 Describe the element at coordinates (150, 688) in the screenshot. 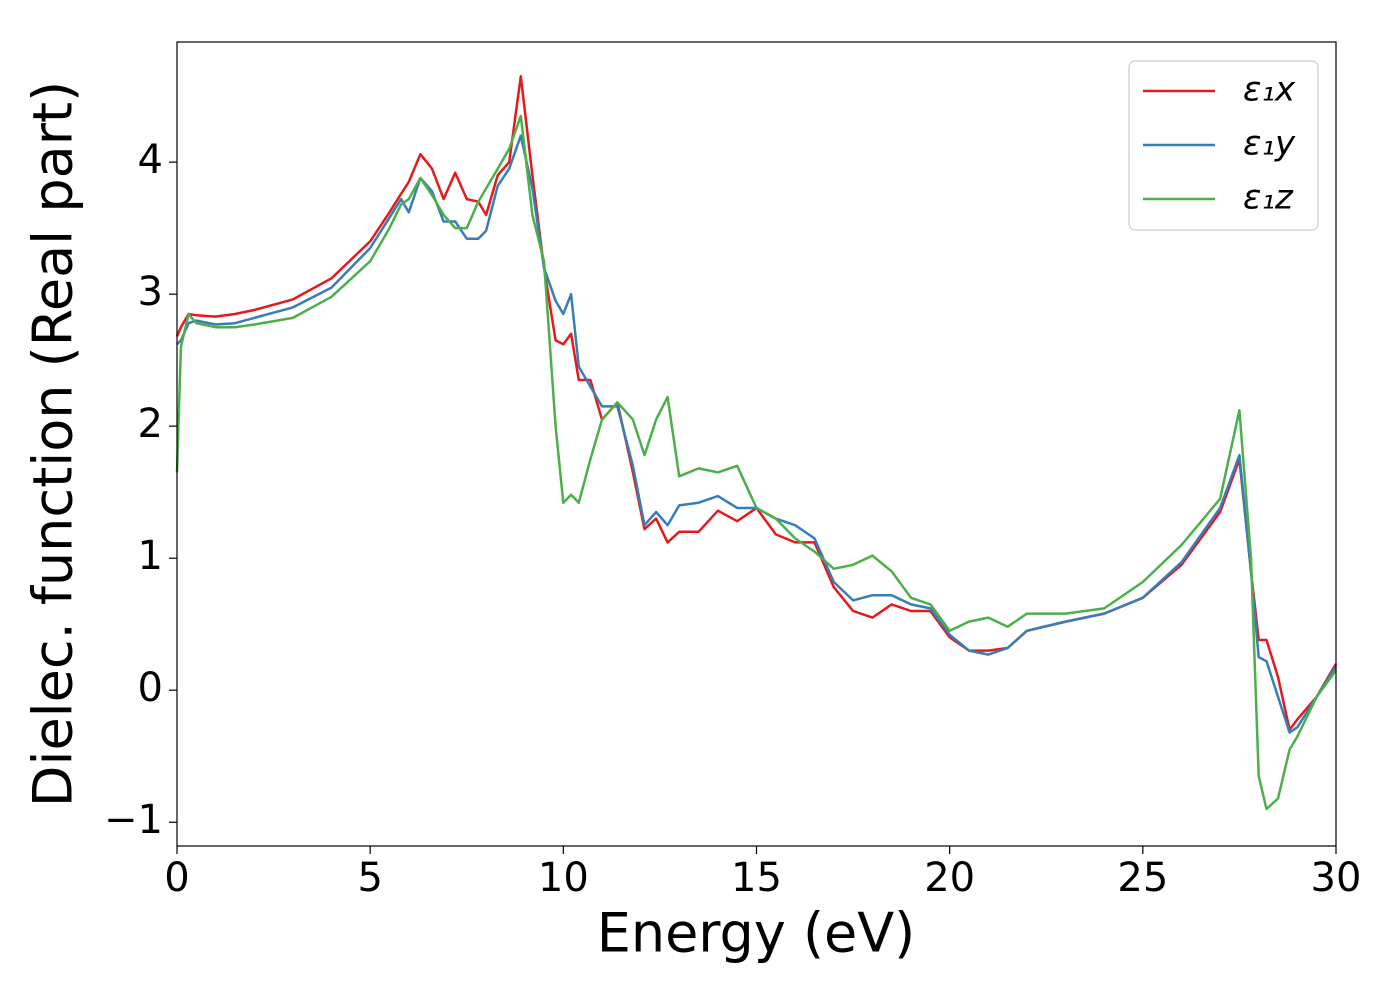

I see `y-tick-label: 0` at that location.